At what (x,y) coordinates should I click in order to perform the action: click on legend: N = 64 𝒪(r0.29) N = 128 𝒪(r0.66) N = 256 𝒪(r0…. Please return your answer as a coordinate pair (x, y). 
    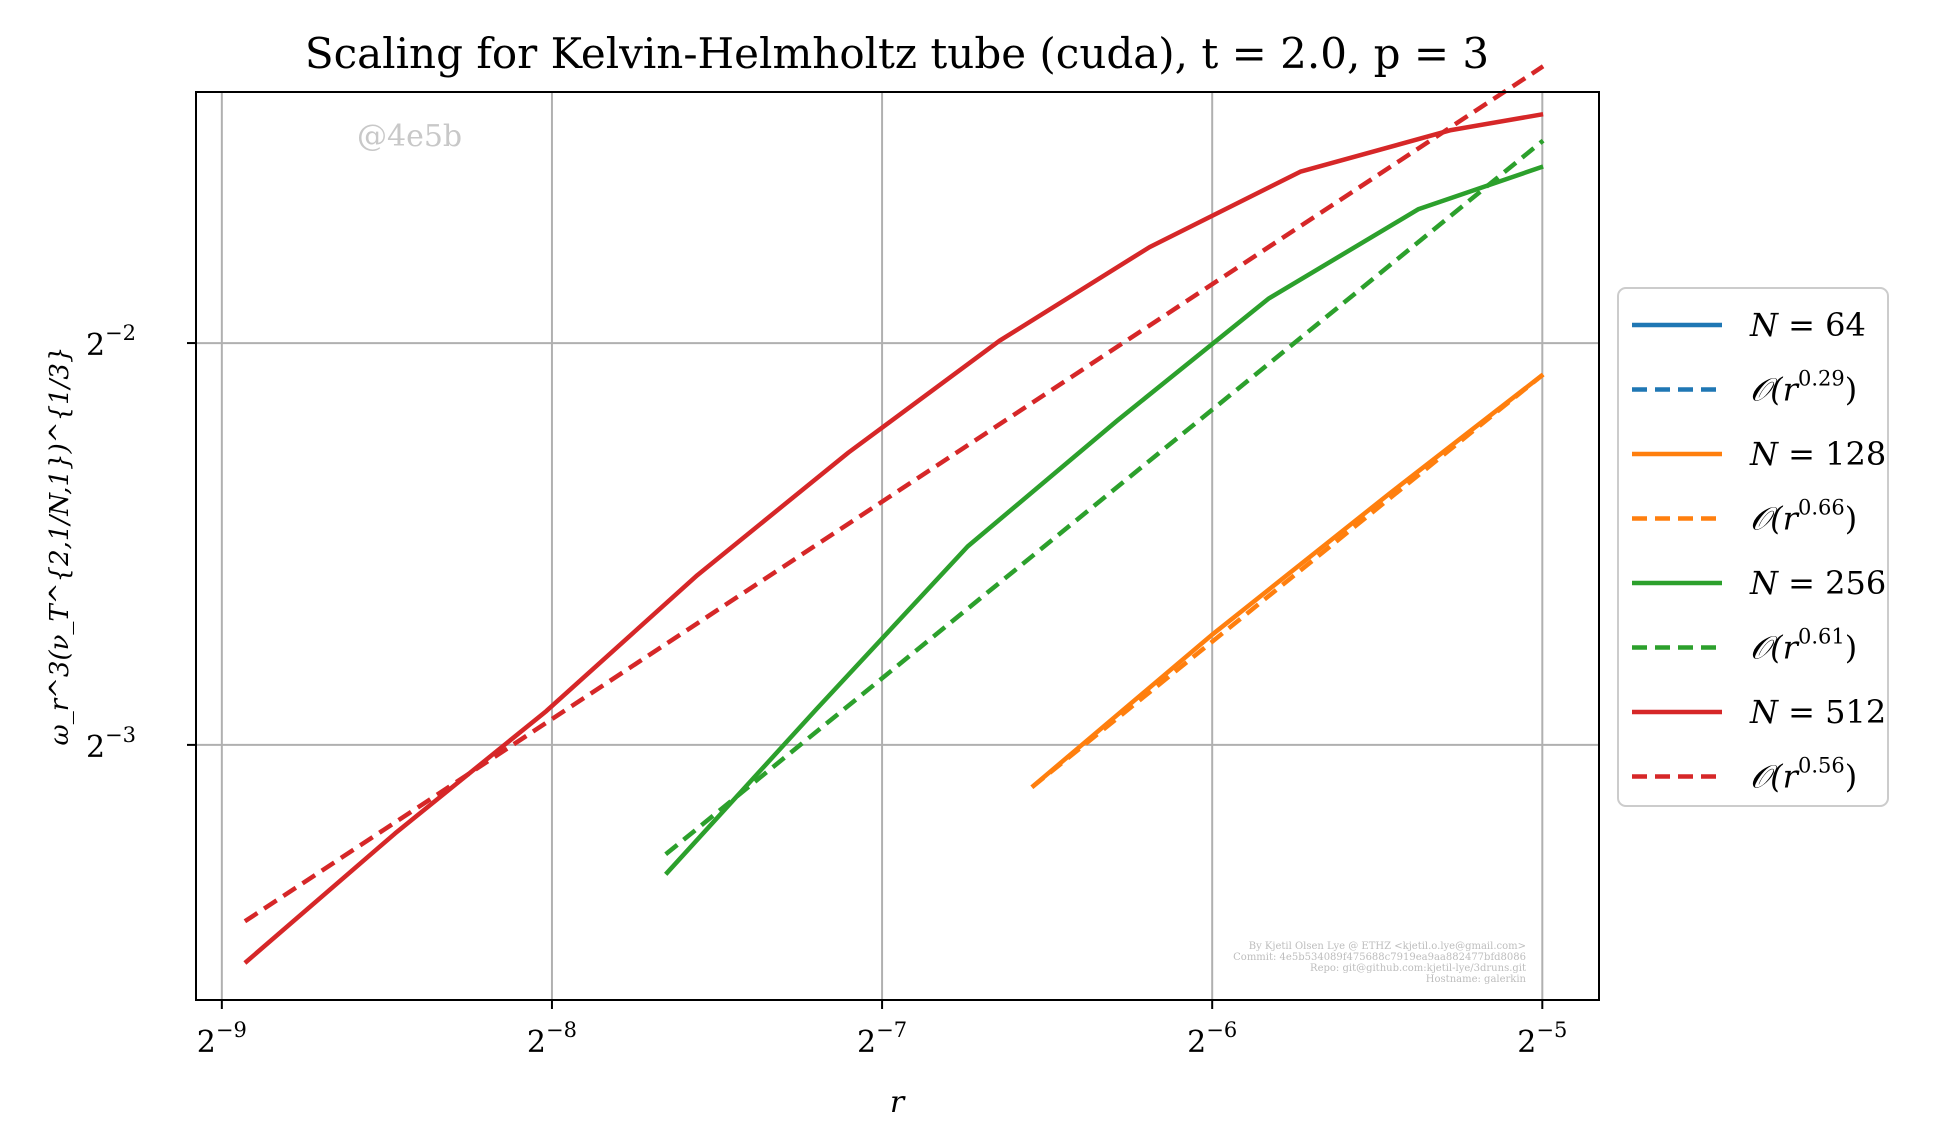
    Looking at the image, I should click on (1753, 547).